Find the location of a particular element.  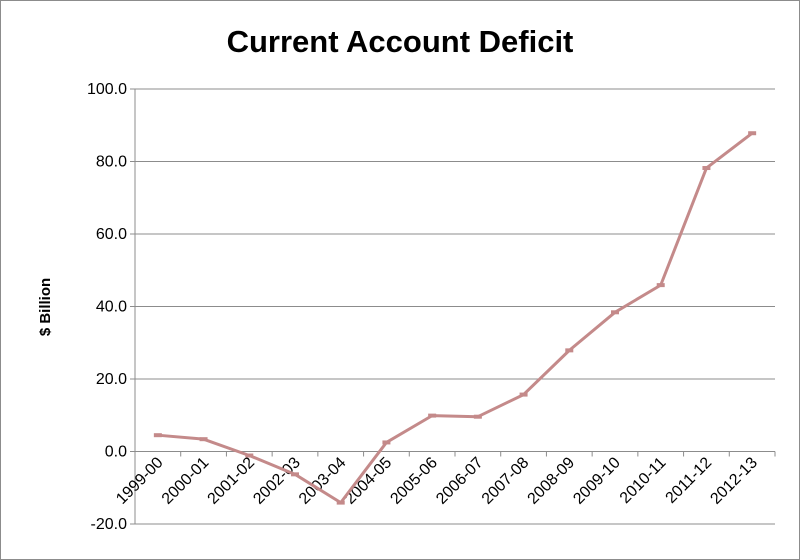

x-tick-label: 2000-01 is located at coordinates (186, 481).